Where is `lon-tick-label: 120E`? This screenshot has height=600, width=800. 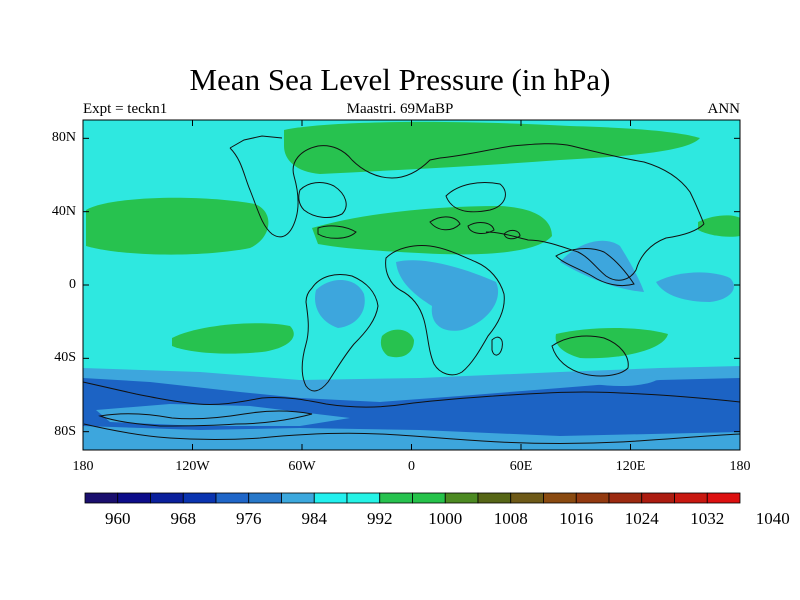
lon-tick-label: 120E is located at coordinates (630, 466).